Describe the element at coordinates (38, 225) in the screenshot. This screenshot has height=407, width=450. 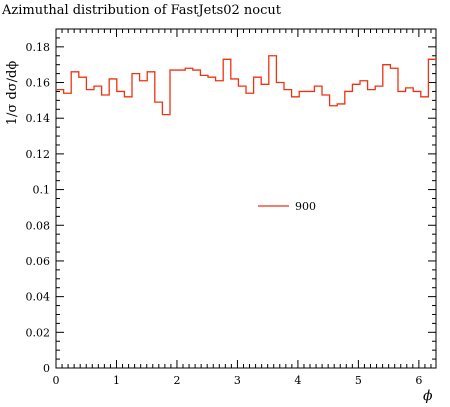
I see `y-tick-label: 0.08` at that location.